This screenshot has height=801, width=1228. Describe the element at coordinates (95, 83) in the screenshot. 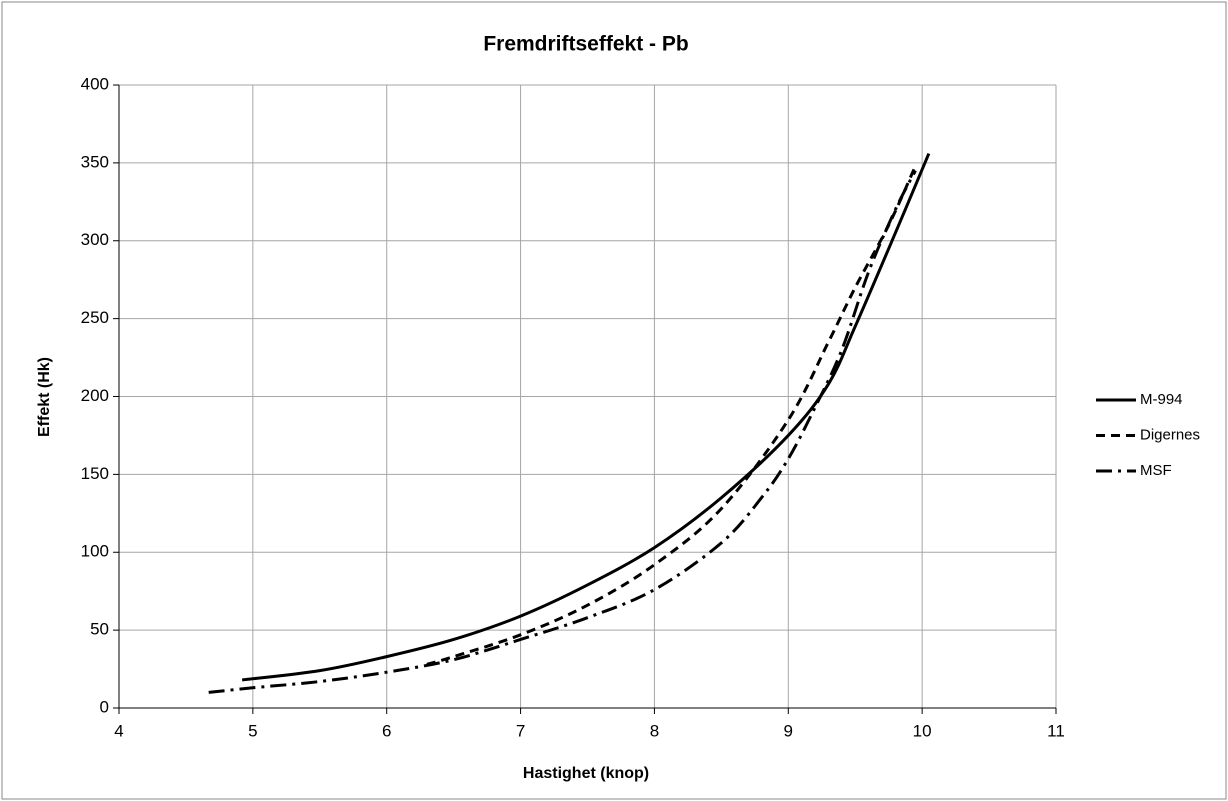

I see `y-tick-label: 400` at that location.